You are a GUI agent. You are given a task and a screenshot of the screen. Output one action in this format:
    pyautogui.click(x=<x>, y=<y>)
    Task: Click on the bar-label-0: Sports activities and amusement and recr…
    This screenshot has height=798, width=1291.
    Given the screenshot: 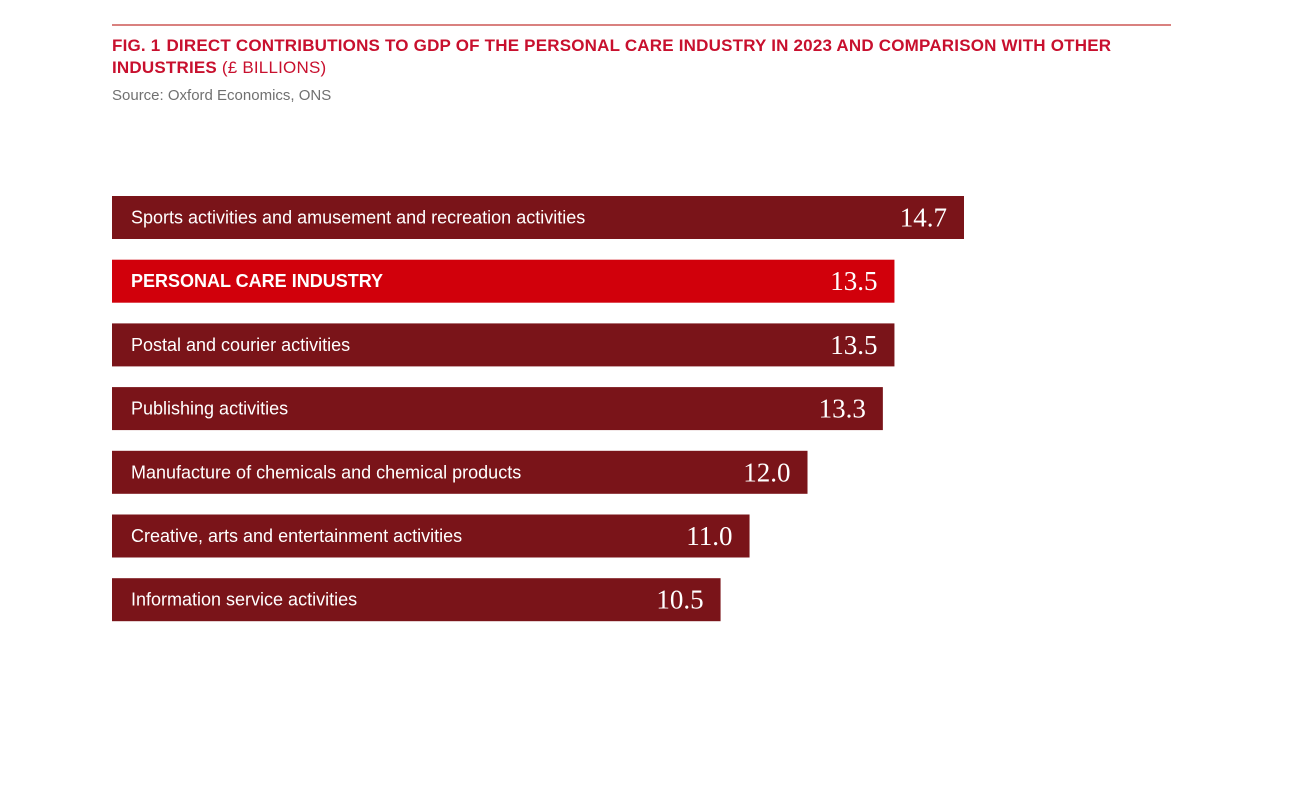 What is the action you would take?
    pyautogui.click(x=358, y=218)
    